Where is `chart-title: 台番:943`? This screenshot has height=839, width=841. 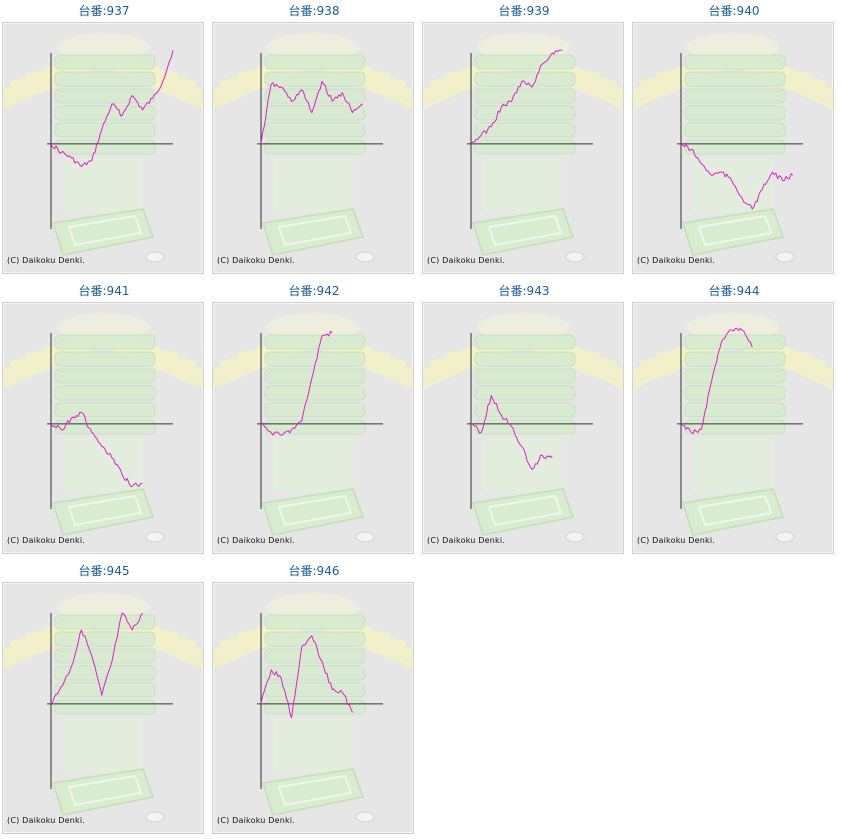
chart-title: 台番:943 is located at coordinates (524, 291).